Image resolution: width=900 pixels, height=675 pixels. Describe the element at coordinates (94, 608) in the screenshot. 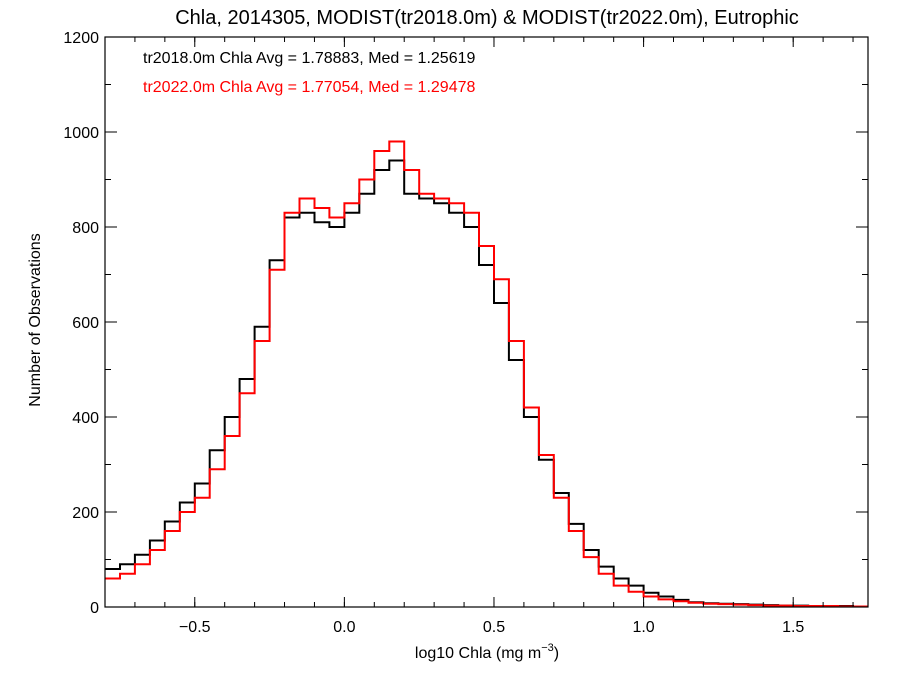

I see `y-tick-label: 0` at that location.